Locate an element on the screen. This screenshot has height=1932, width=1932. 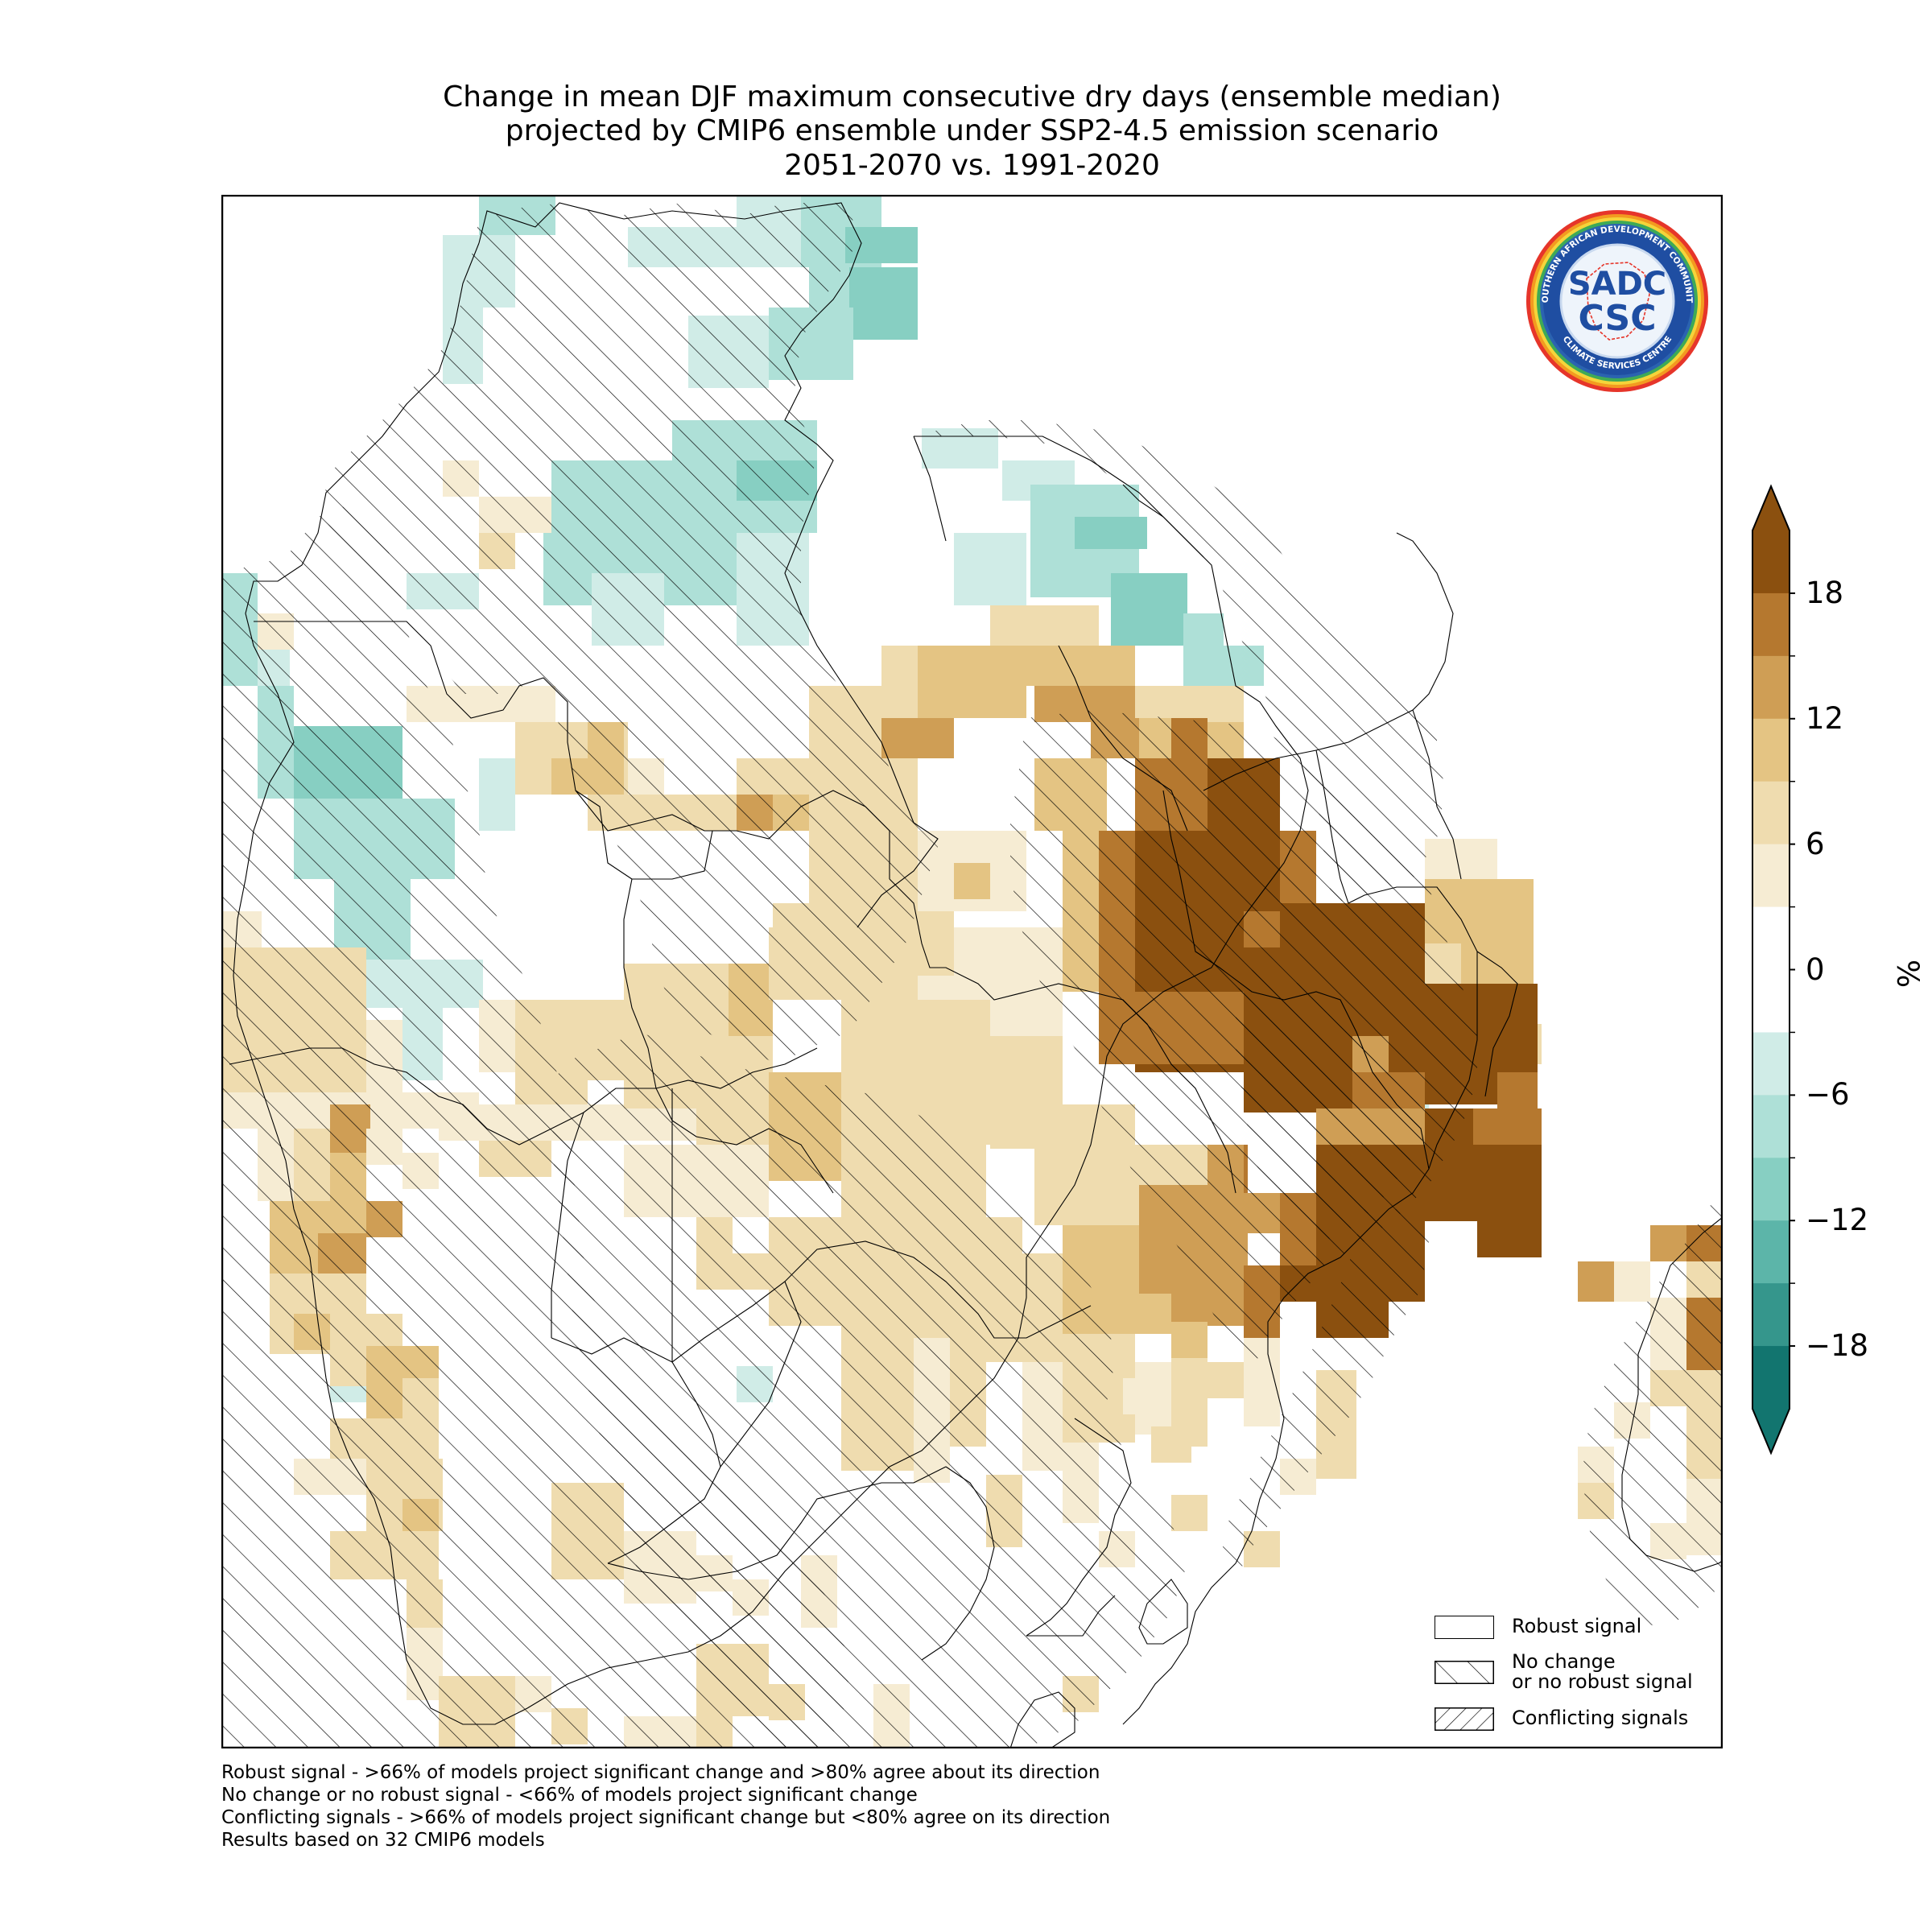
logo-text-csc: CSC is located at coordinates (1617, 318).